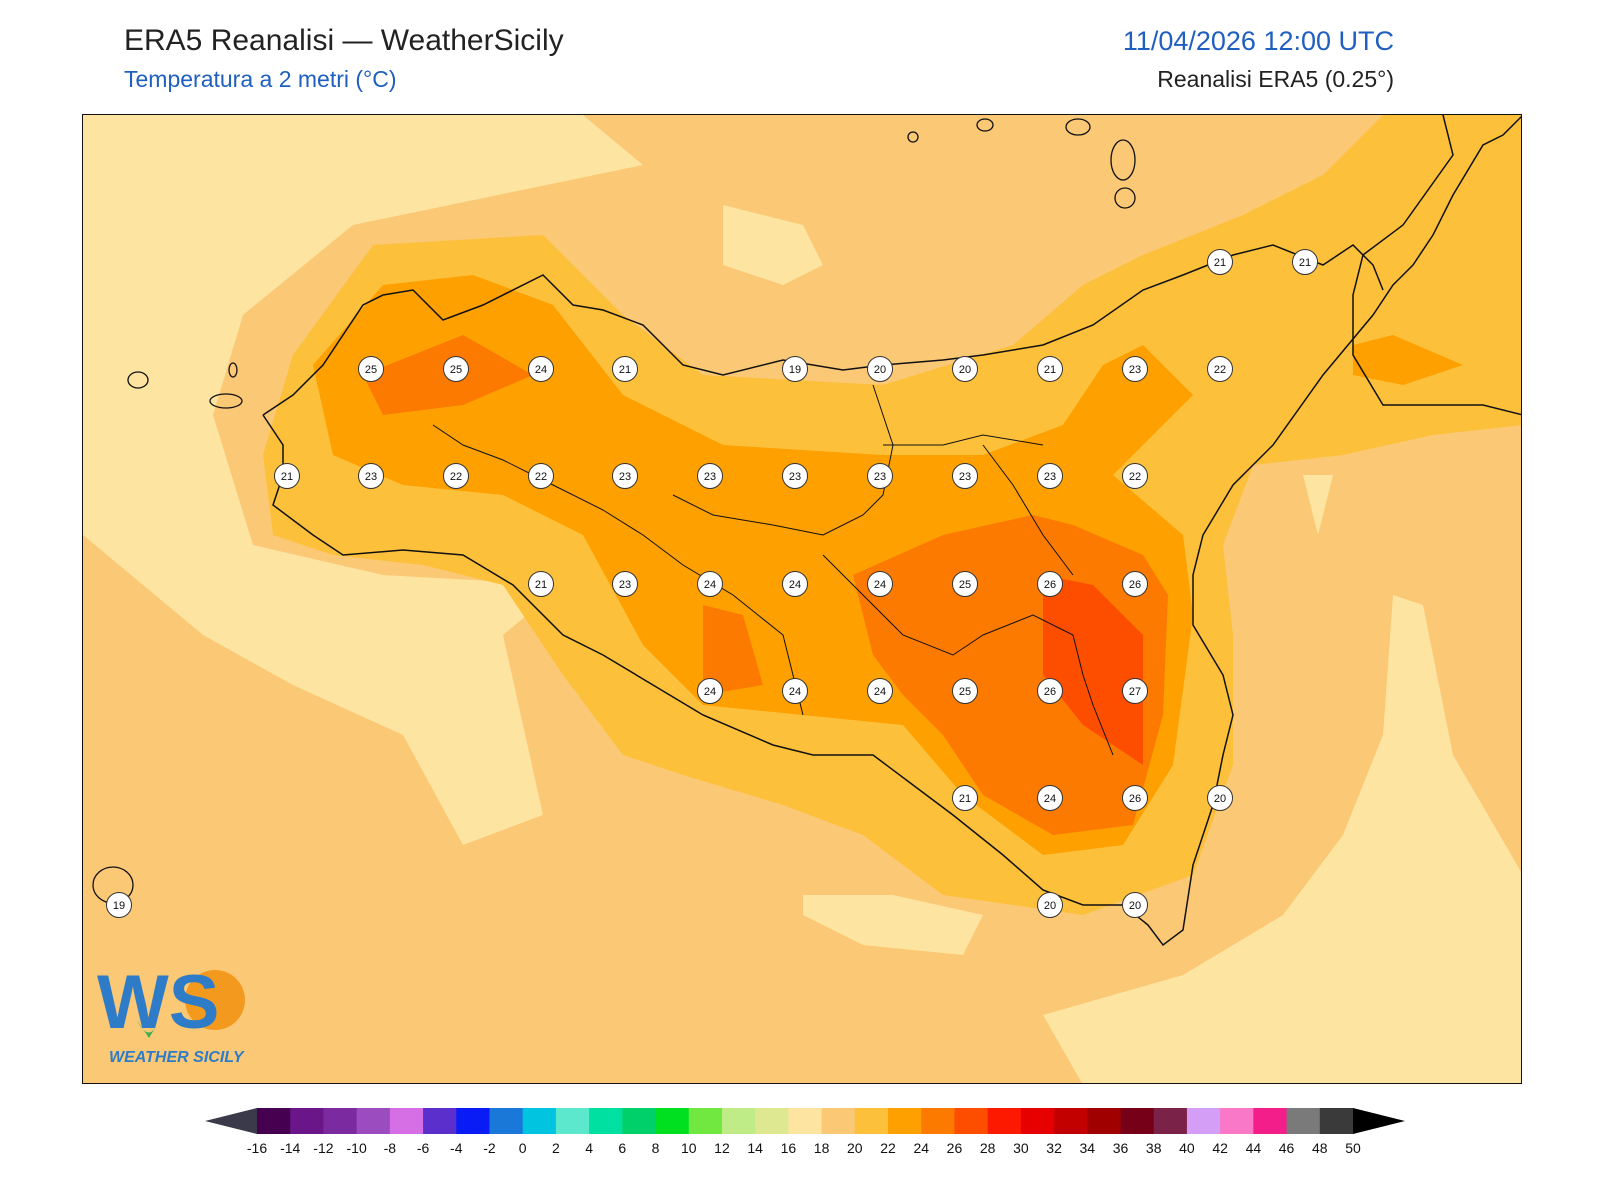 The width and height of the screenshot is (1600, 1200). I want to click on colorbar-tick-label: 18, so click(821, 1148).